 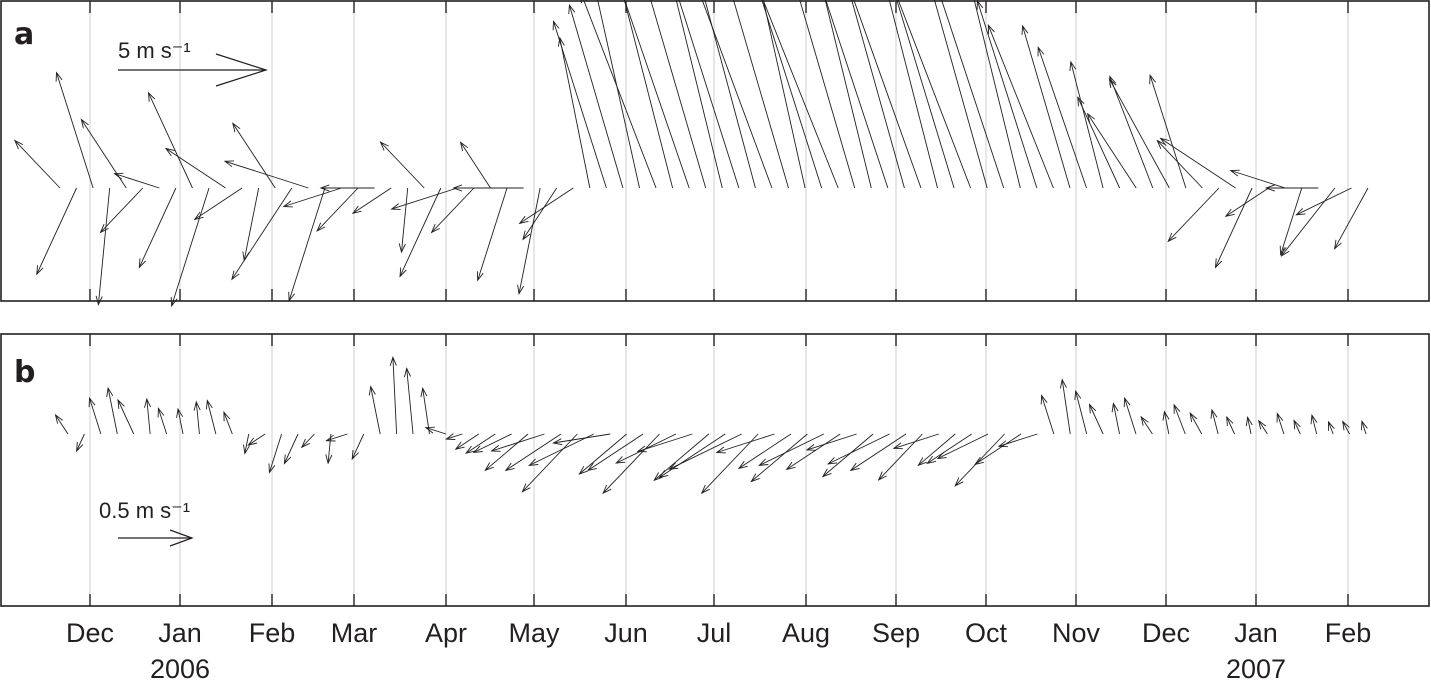 I want to click on panel-b-scale-arrow, so click(x=156, y=538).